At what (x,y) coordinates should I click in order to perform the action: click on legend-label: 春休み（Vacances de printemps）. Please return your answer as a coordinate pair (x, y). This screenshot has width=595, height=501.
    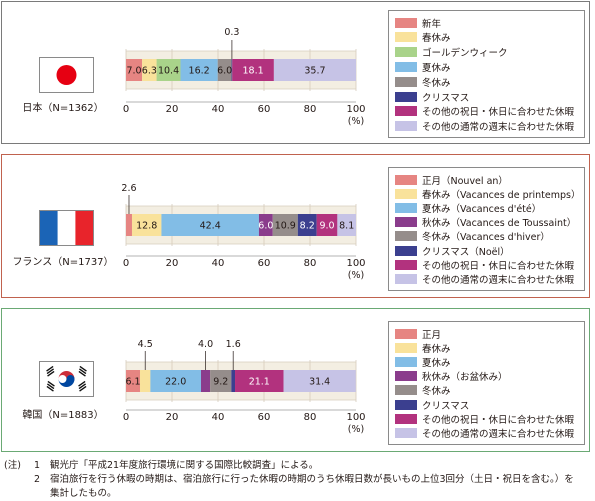
    Looking at the image, I should click on (501, 195).